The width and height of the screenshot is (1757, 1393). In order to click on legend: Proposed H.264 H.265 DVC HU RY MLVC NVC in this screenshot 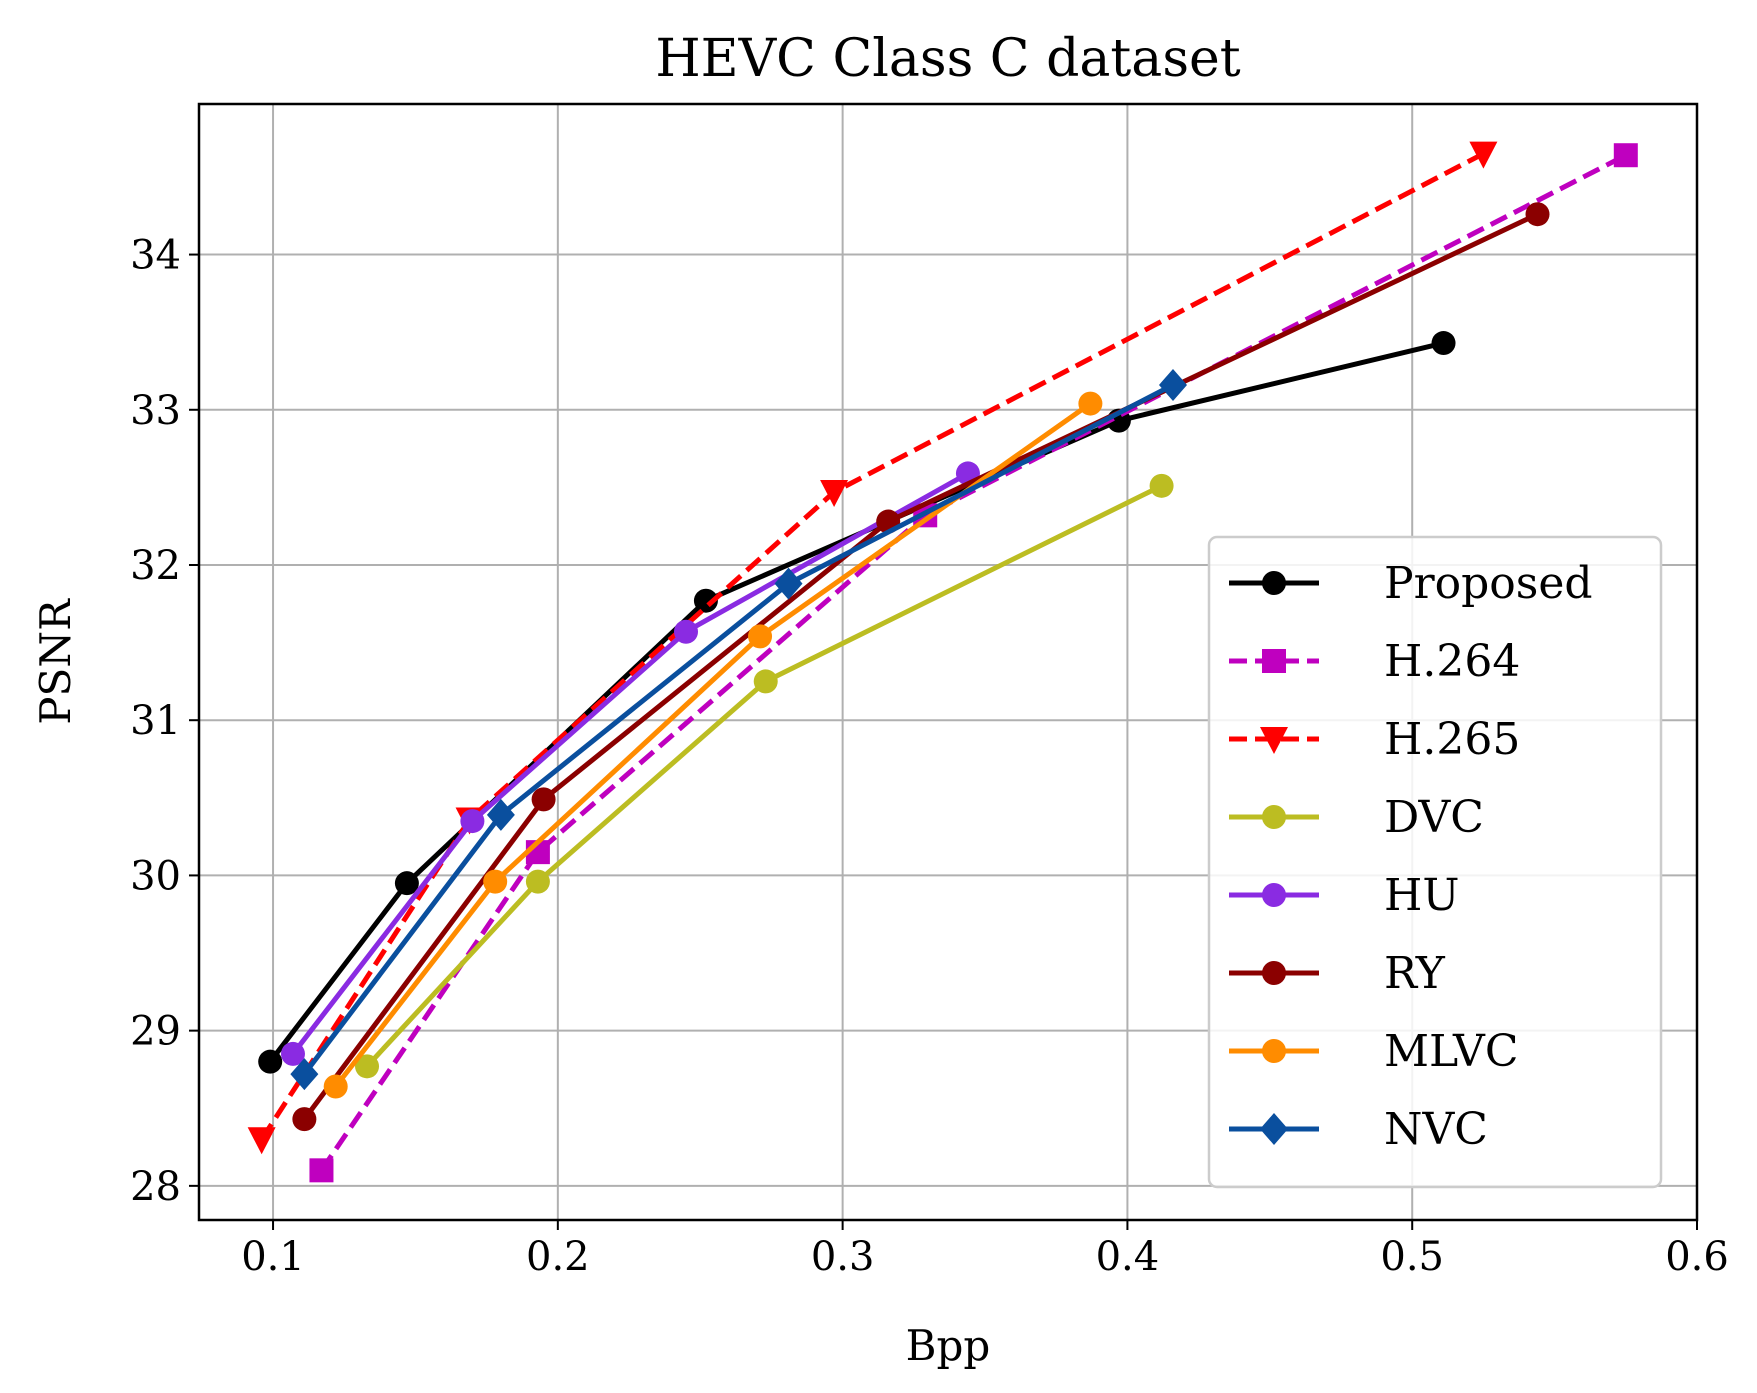, I will do `click(1435, 862)`.